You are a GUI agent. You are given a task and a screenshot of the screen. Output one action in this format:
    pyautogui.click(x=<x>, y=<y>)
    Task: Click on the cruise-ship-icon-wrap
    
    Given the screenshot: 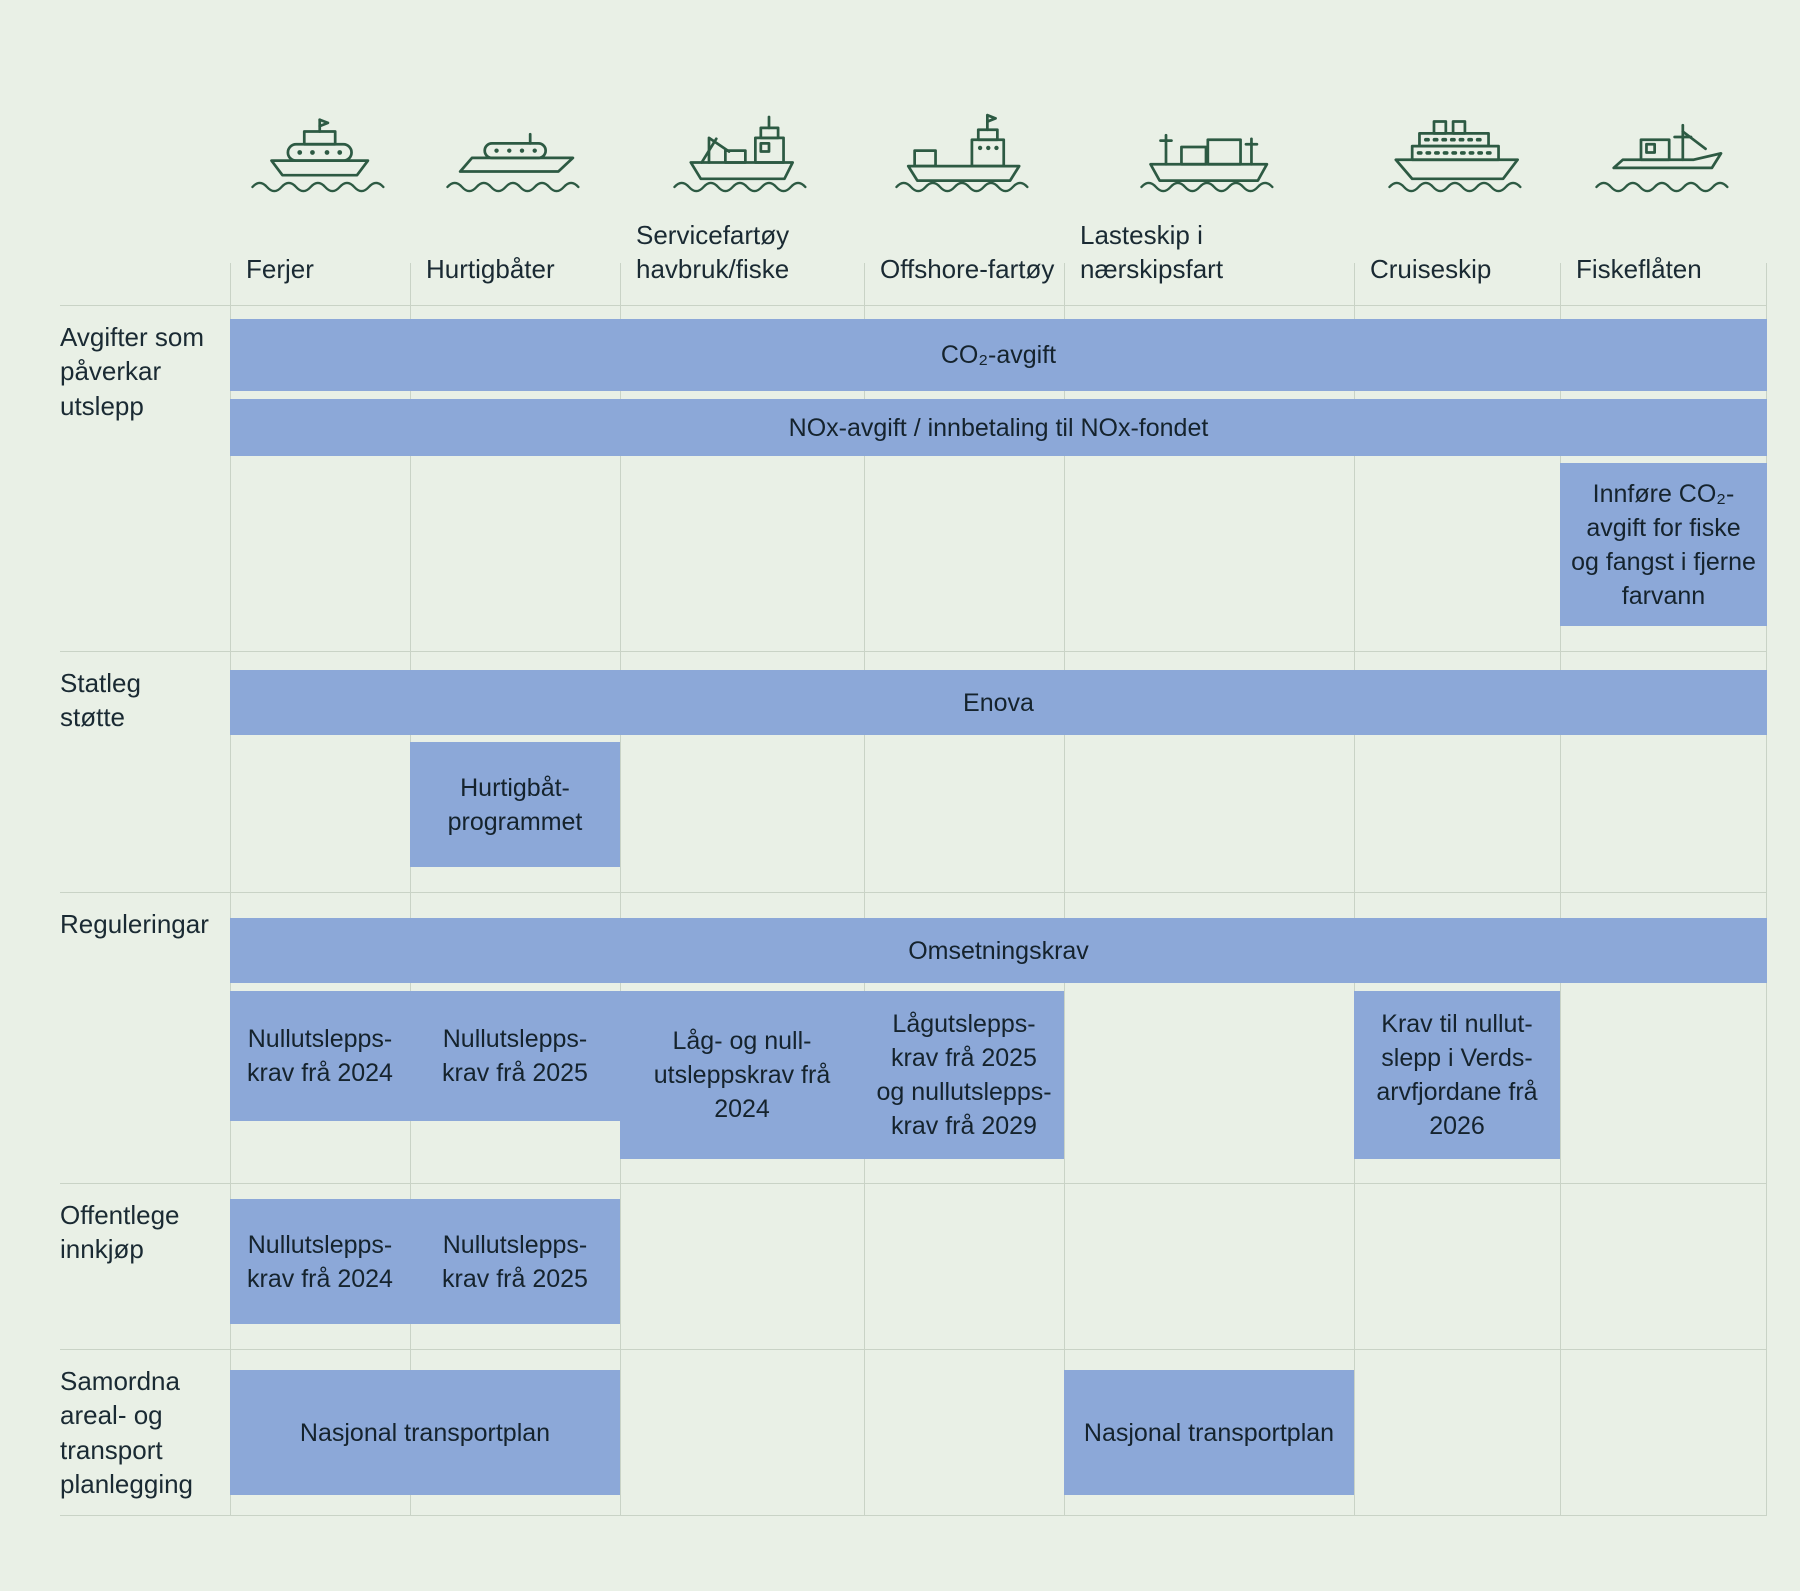 What is the action you would take?
    pyautogui.click(x=1457, y=142)
    